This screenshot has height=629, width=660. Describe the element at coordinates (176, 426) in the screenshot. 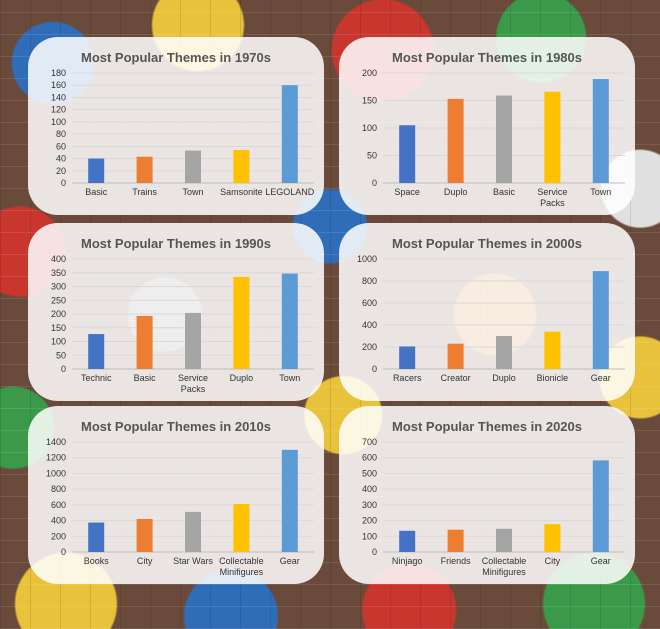

I see `chart-title: Most Popular Themes in 2010s` at that location.